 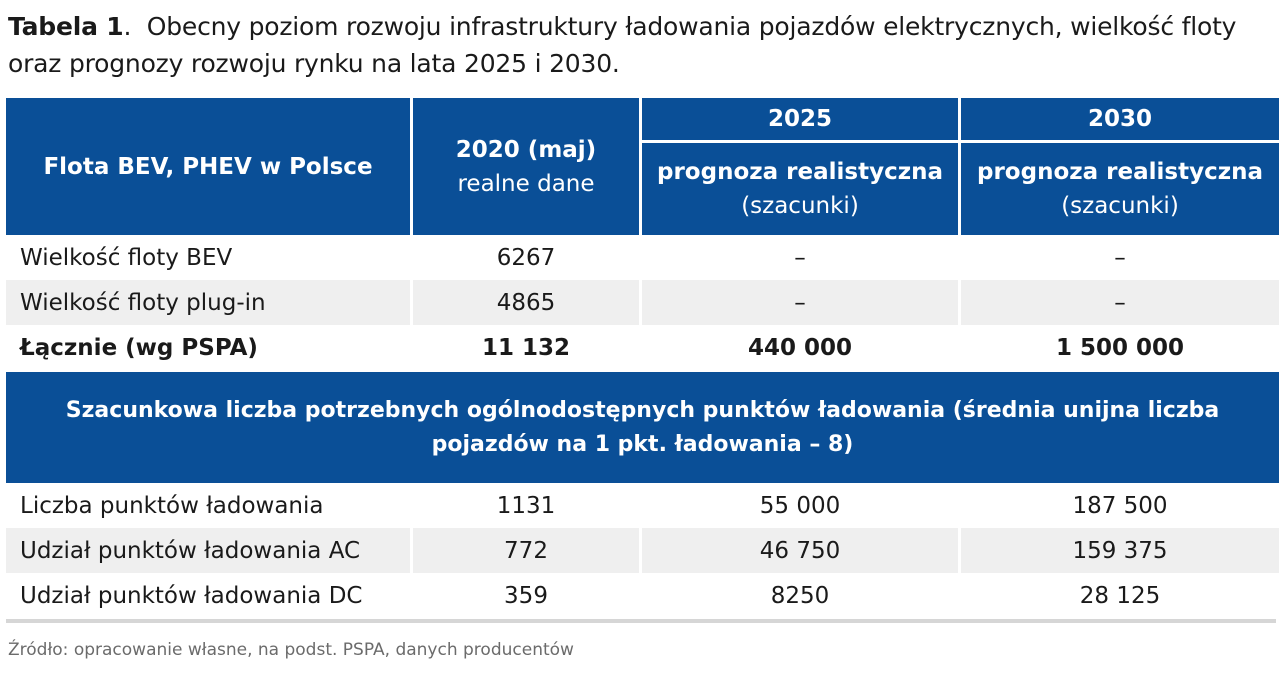 What do you see at coordinates (800, 505) in the screenshot?
I see `table-cell: 55 000` at bounding box center [800, 505].